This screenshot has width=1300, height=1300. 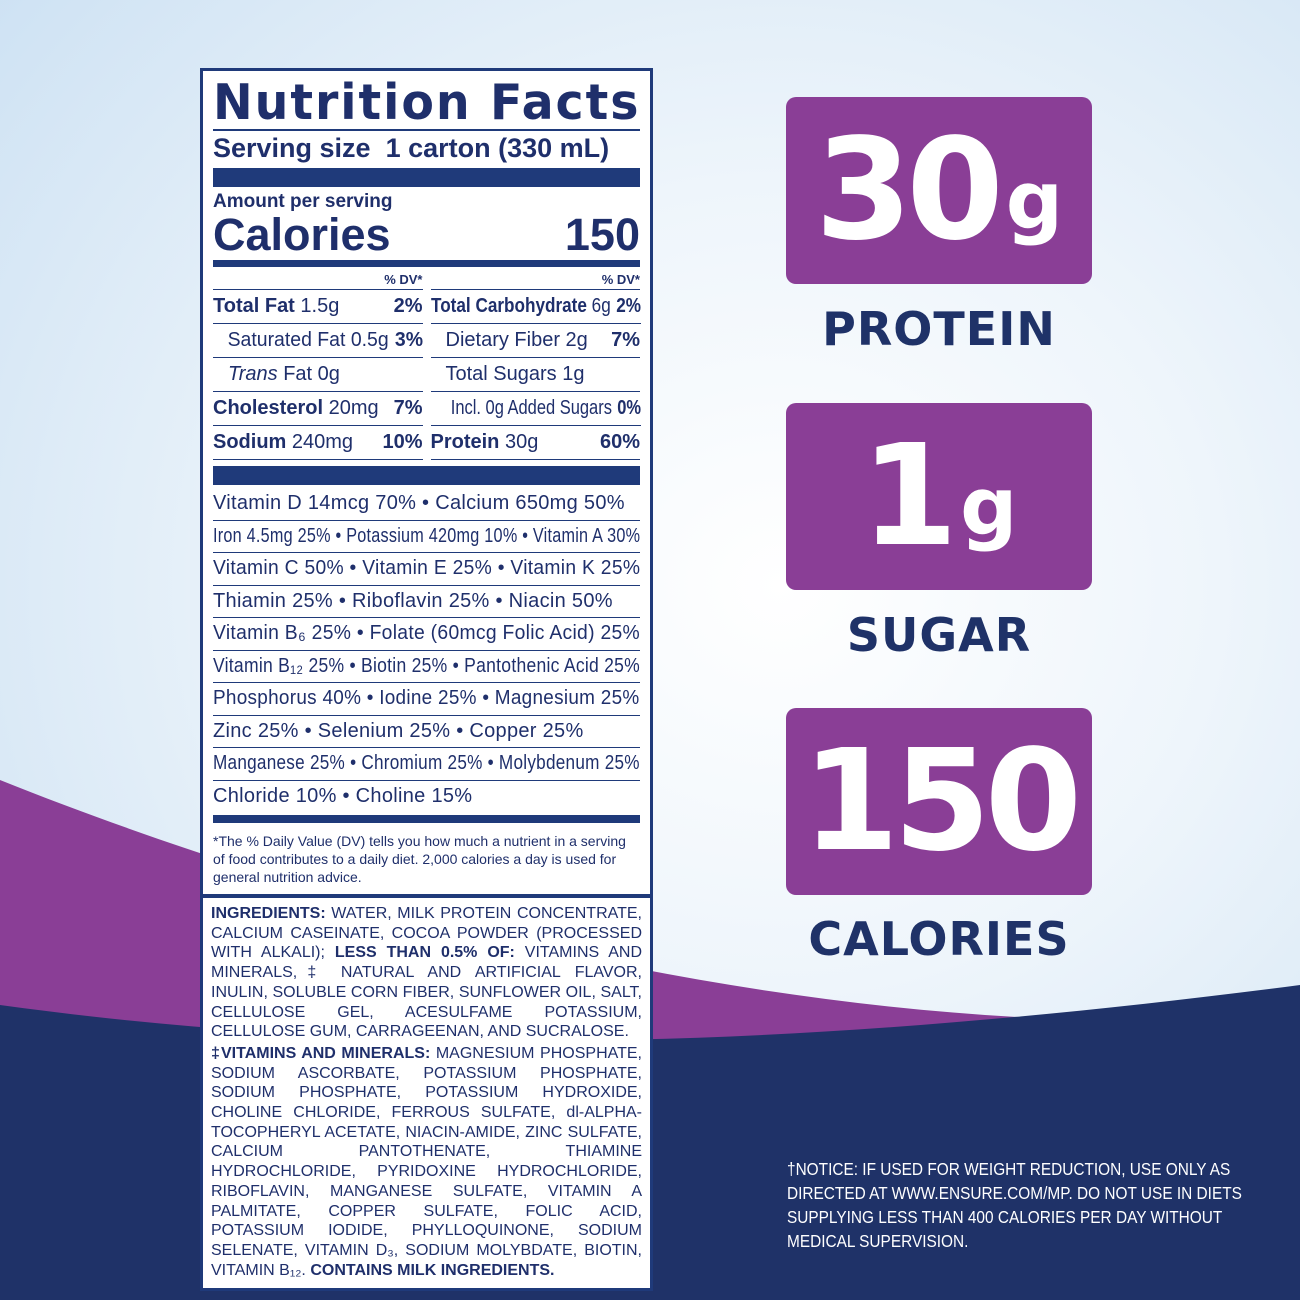 What do you see at coordinates (909, 496) in the screenshot?
I see `badge-number: 1` at bounding box center [909, 496].